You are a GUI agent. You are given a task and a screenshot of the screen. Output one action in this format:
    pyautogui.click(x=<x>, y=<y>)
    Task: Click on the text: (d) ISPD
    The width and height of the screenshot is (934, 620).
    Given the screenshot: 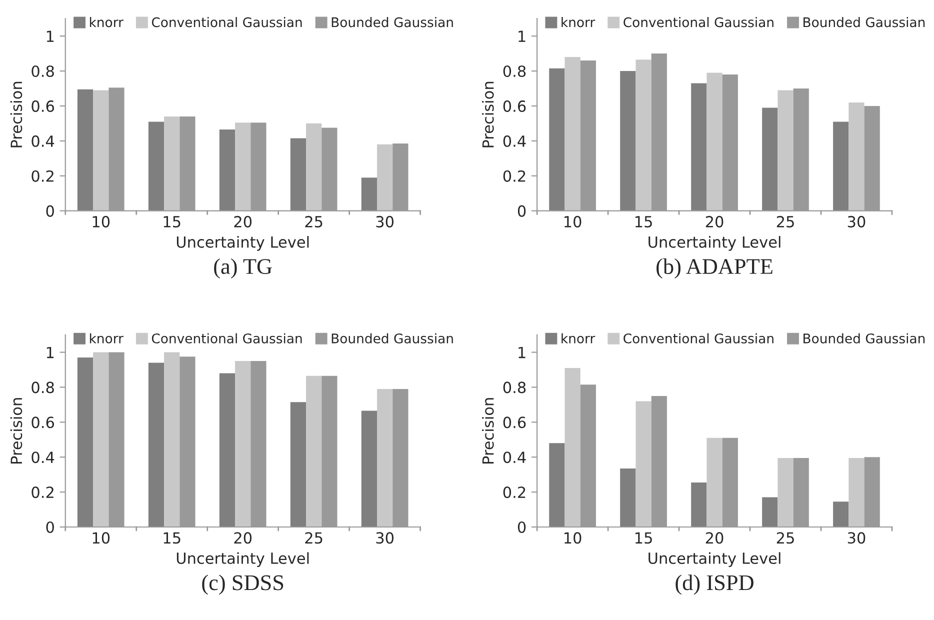 What is the action you would take?
    pyautogui.click(x=715, y=584)
    